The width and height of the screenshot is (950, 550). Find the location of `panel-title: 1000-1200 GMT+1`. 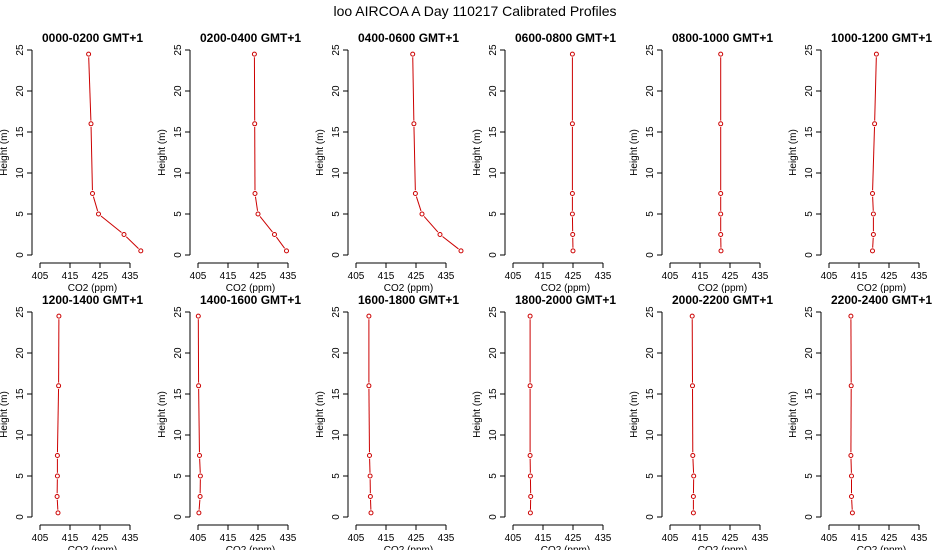

panel-title: 1000-1200 GMT+1 is located at coordinates (881, 38).